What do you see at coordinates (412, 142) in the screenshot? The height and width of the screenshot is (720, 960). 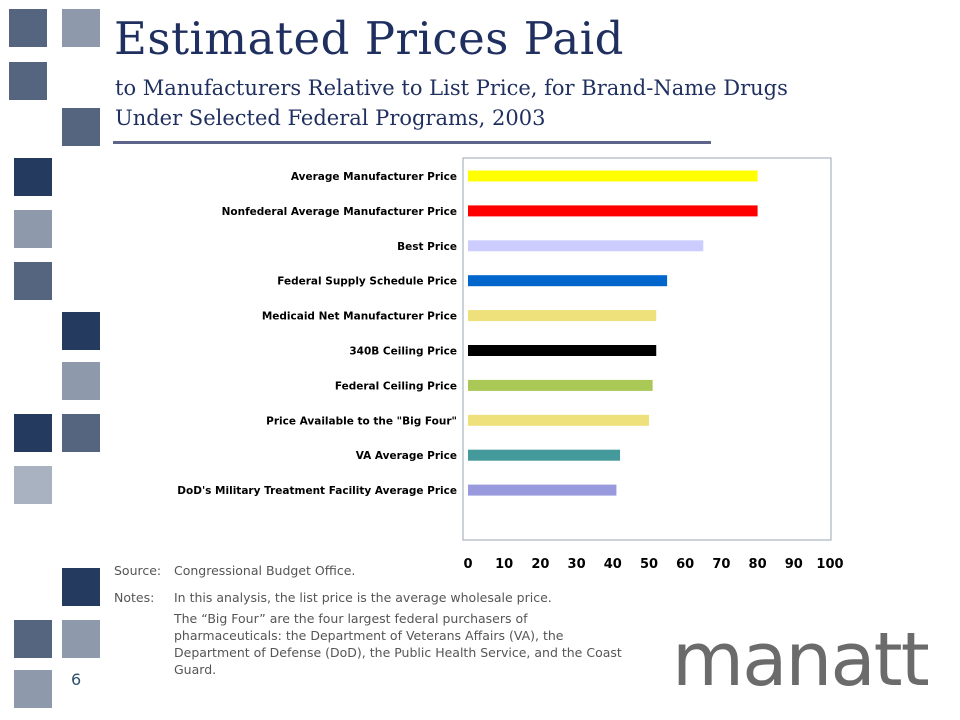 I see `title-divider` at bounding box center [412, 142].